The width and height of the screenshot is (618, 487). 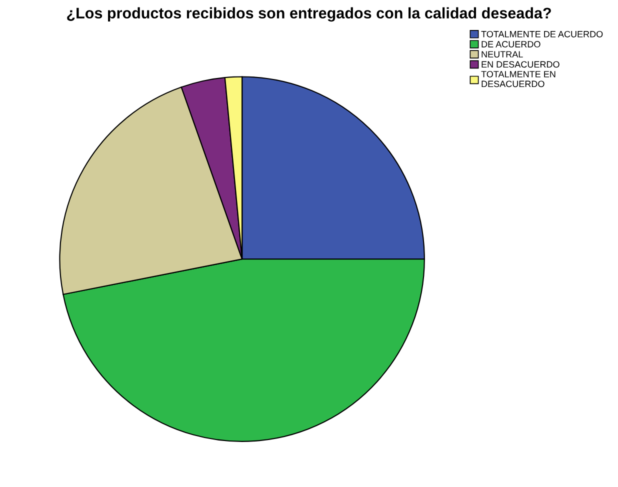 I want to click on legend-label: EN DESACUERDO, so click(x=521, y=64).